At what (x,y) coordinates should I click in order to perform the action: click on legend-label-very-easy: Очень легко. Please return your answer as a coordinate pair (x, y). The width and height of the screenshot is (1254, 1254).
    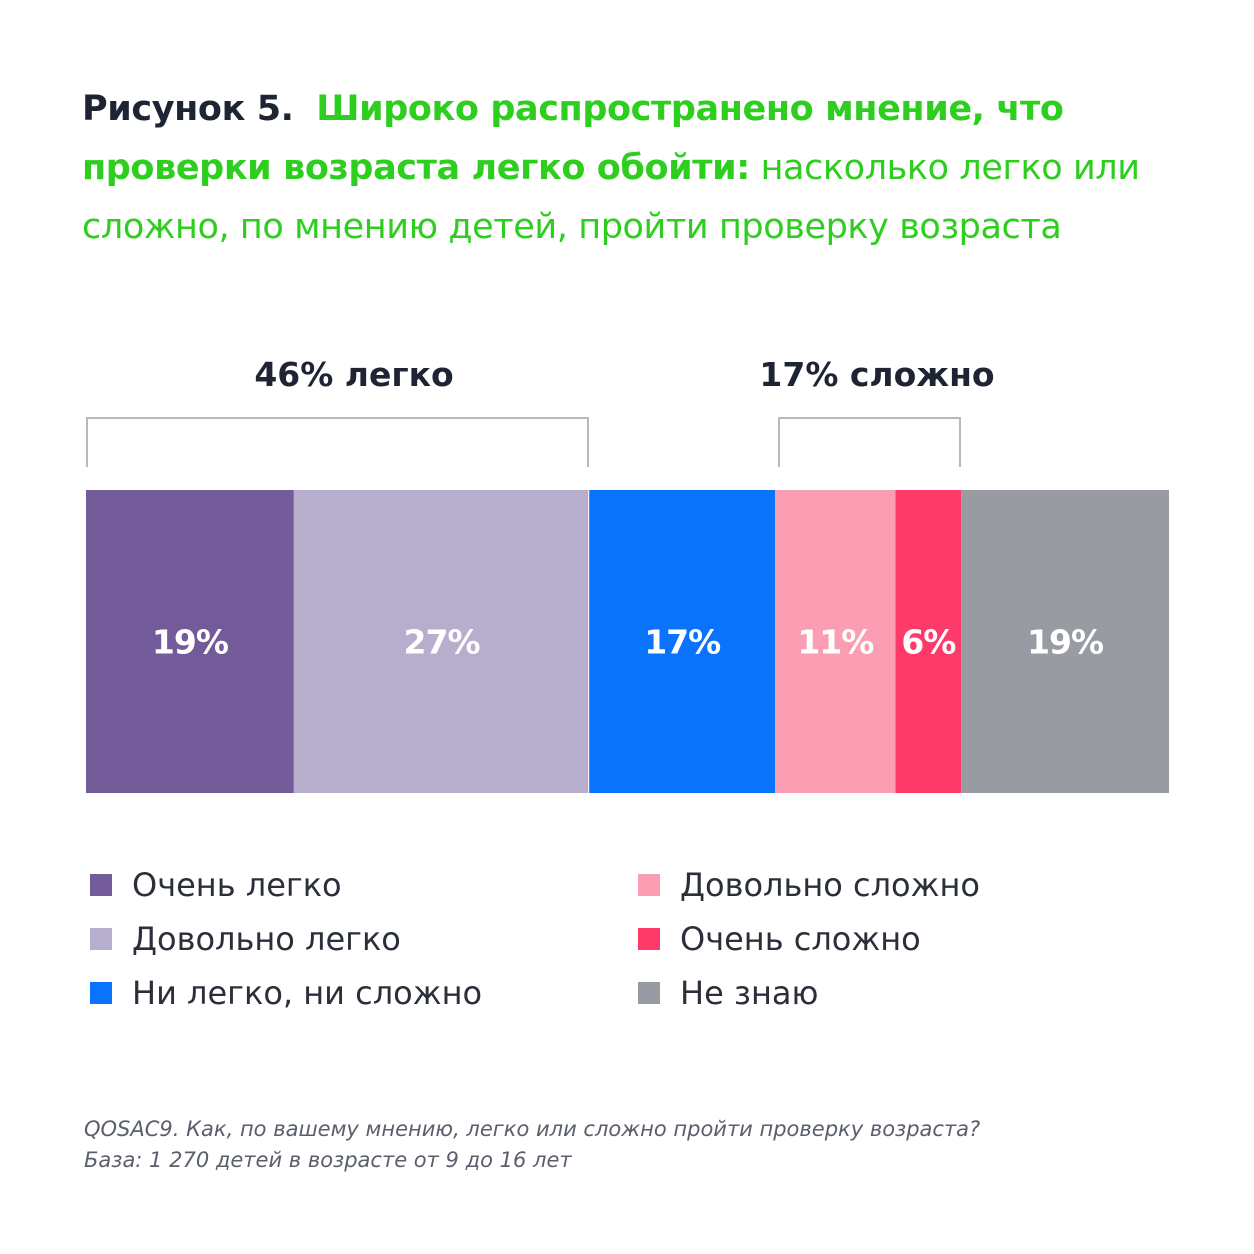
    Looking at the image, I should click on (237, 885).